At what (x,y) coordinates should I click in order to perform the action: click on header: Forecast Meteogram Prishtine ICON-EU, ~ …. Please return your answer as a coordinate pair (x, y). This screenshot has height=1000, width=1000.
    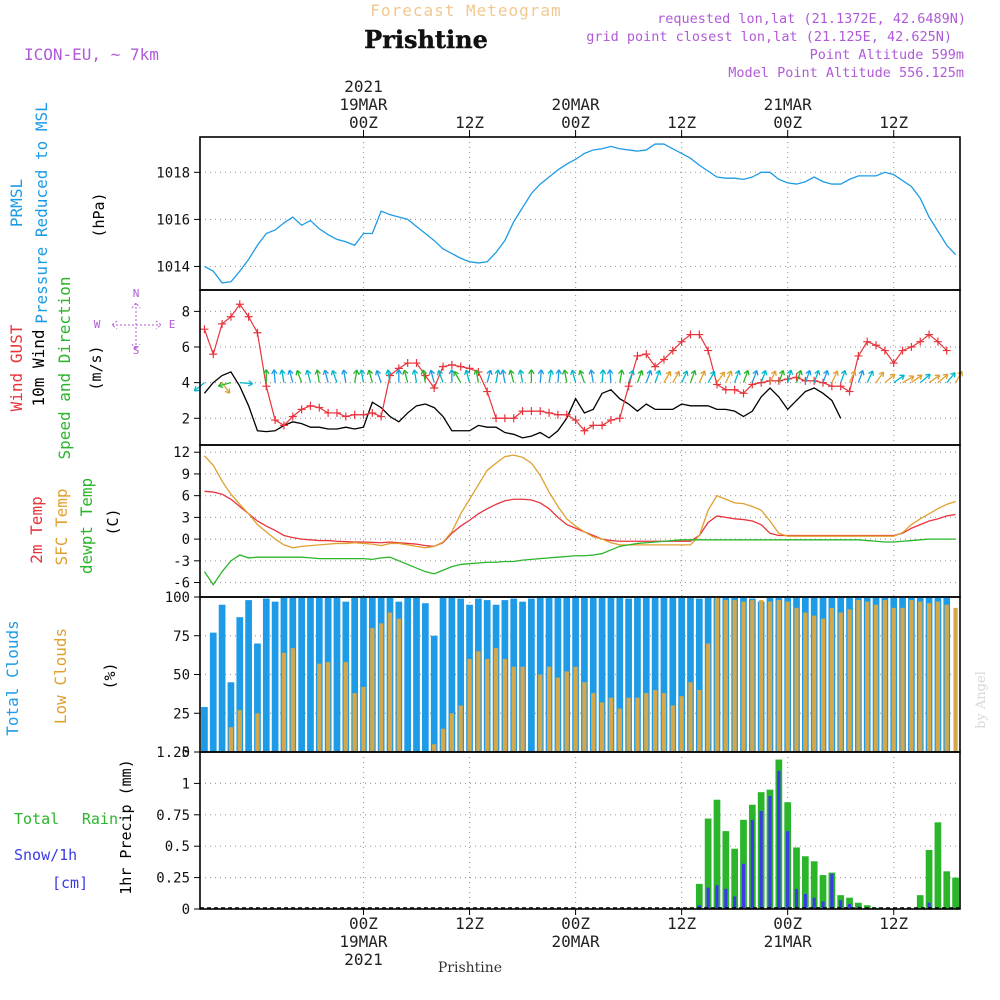
    Looking at the image, I should click on (495, 41).